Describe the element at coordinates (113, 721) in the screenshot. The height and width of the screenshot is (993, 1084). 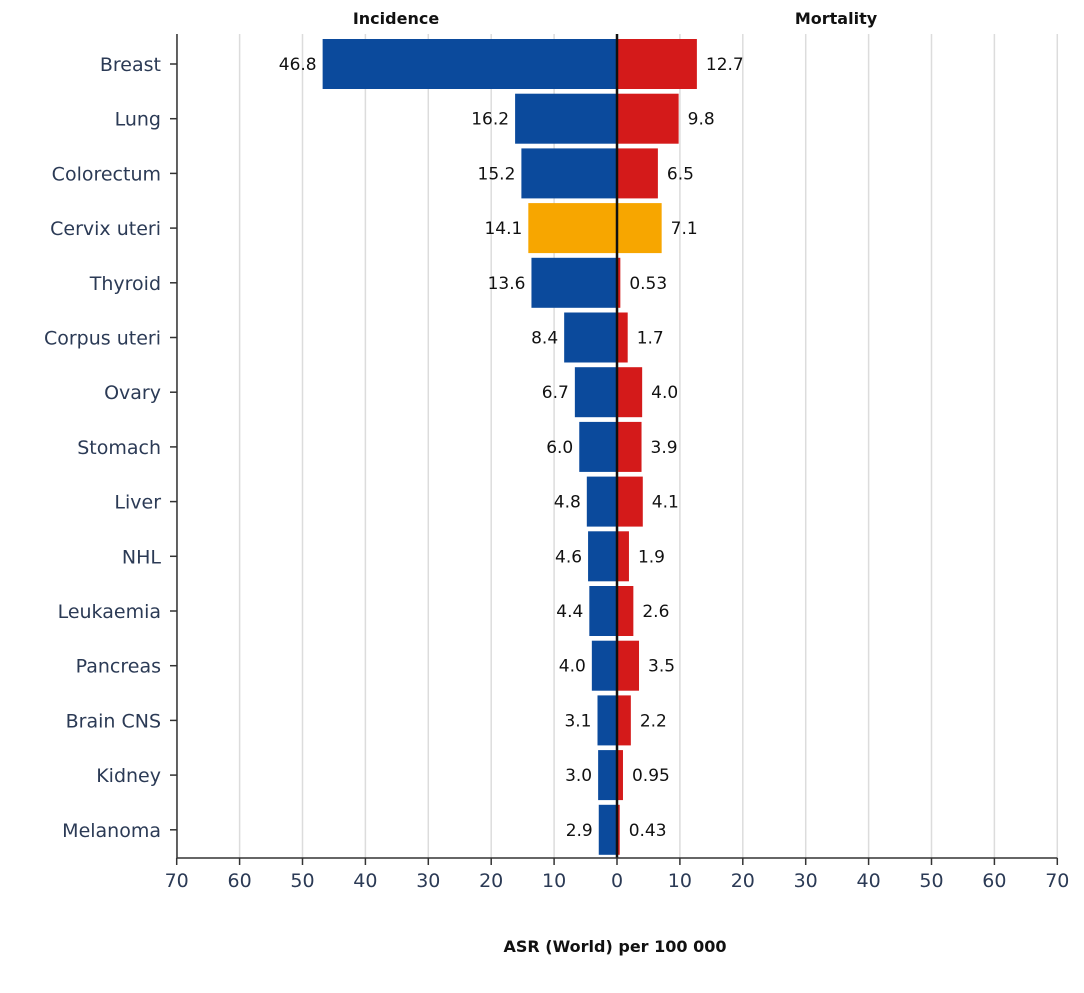
I see `category-label: Brain CNS` at that location.